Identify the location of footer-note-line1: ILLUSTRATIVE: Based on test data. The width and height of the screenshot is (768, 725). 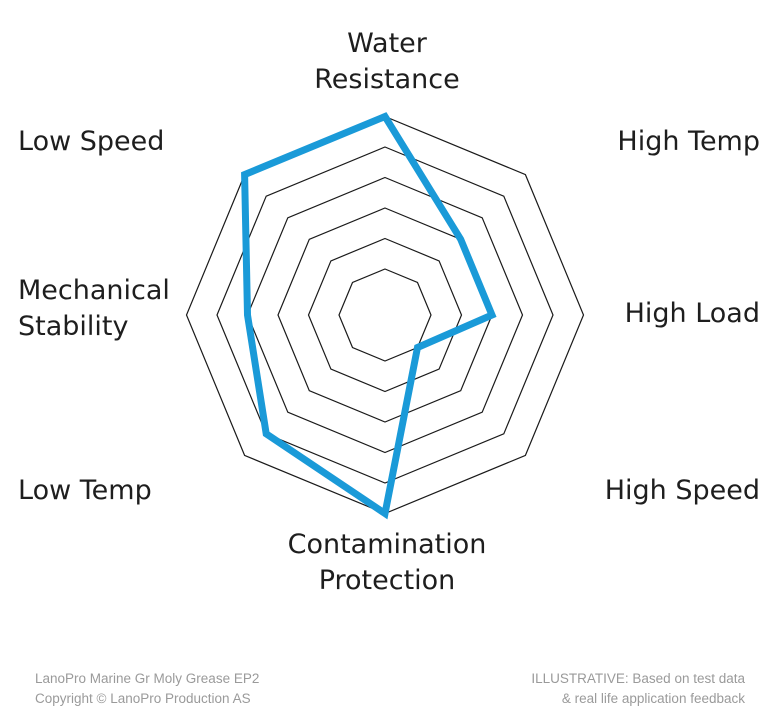
(638, 678).